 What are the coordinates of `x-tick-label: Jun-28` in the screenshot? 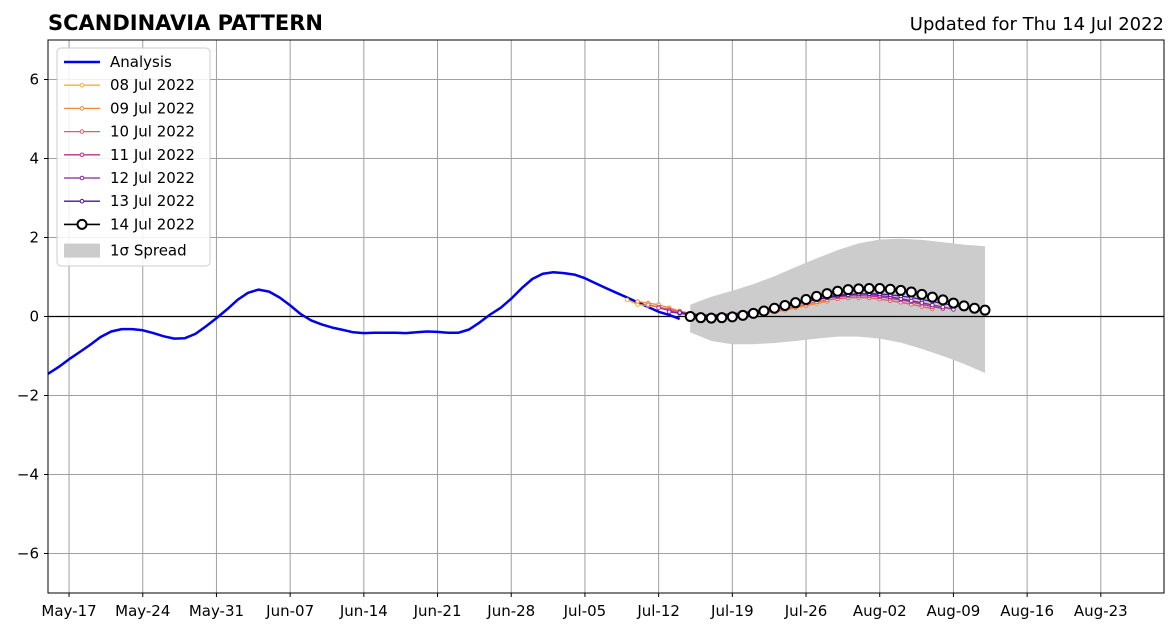 It's located at (510, 611).